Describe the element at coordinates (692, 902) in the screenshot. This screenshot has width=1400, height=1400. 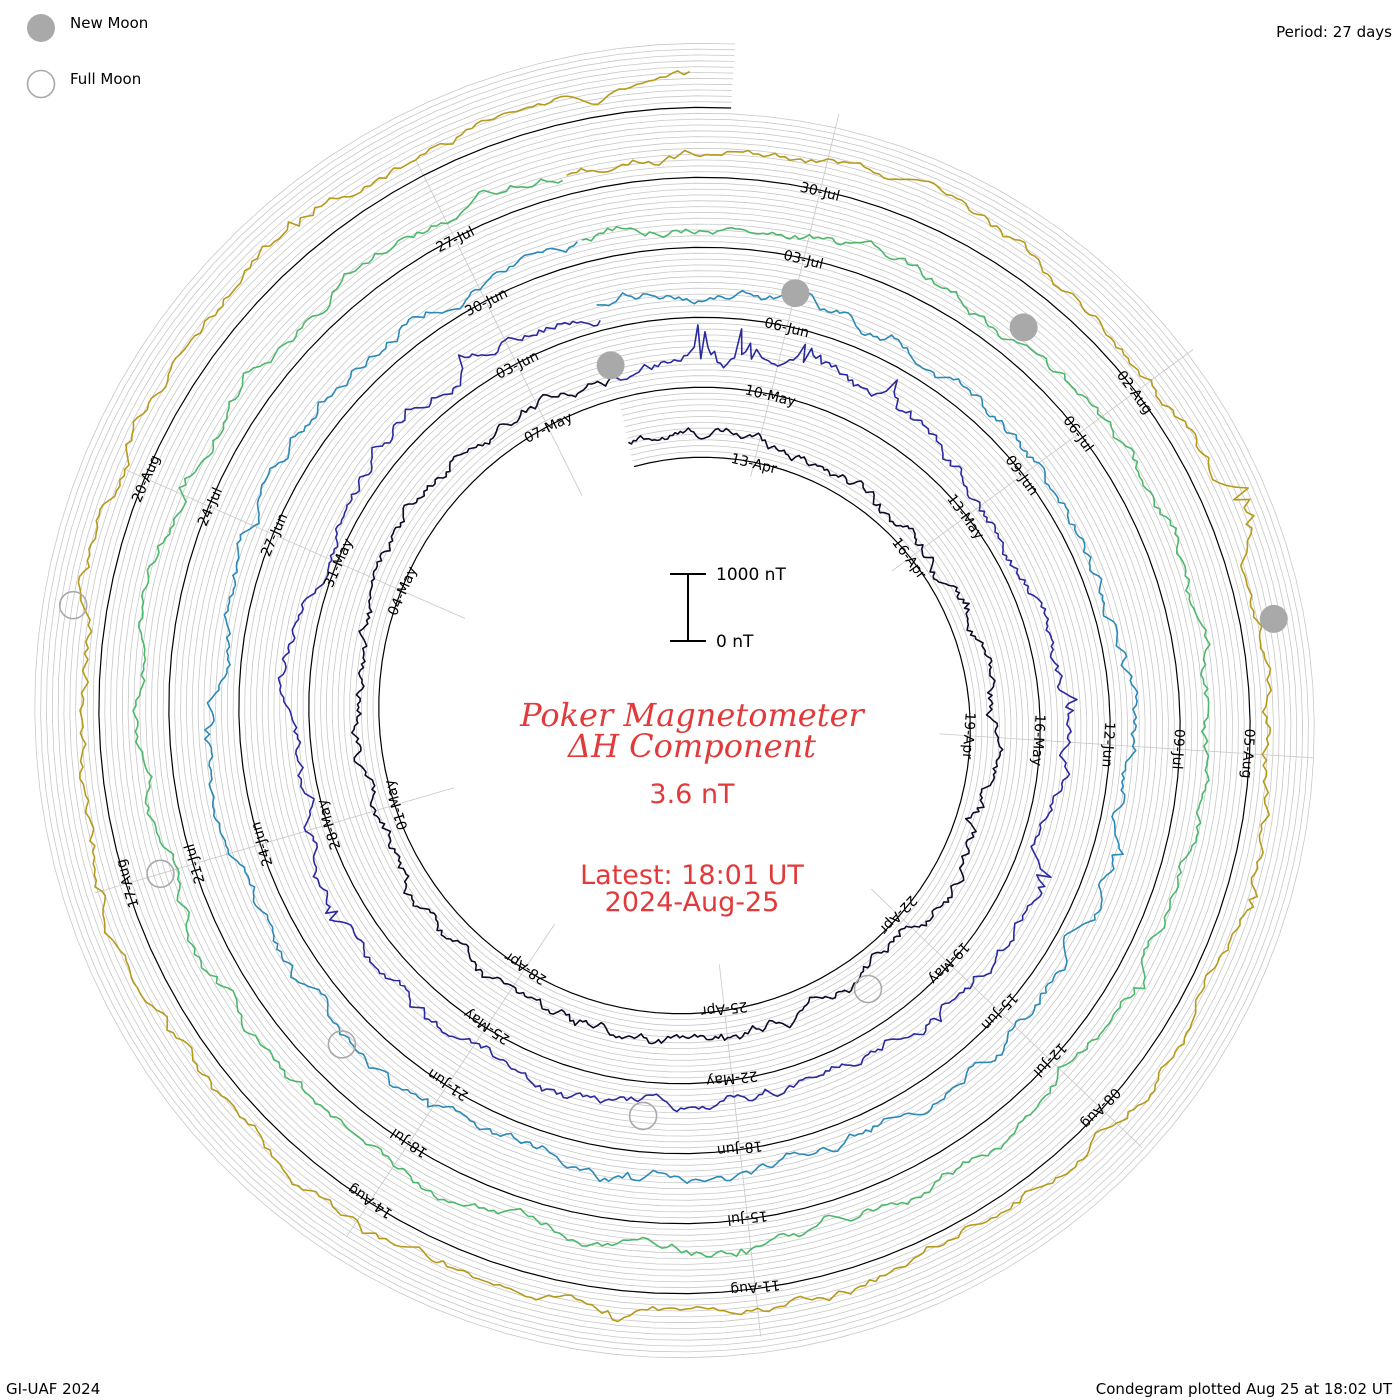
I see `latest-date: 2024-Aug-25` at that location.